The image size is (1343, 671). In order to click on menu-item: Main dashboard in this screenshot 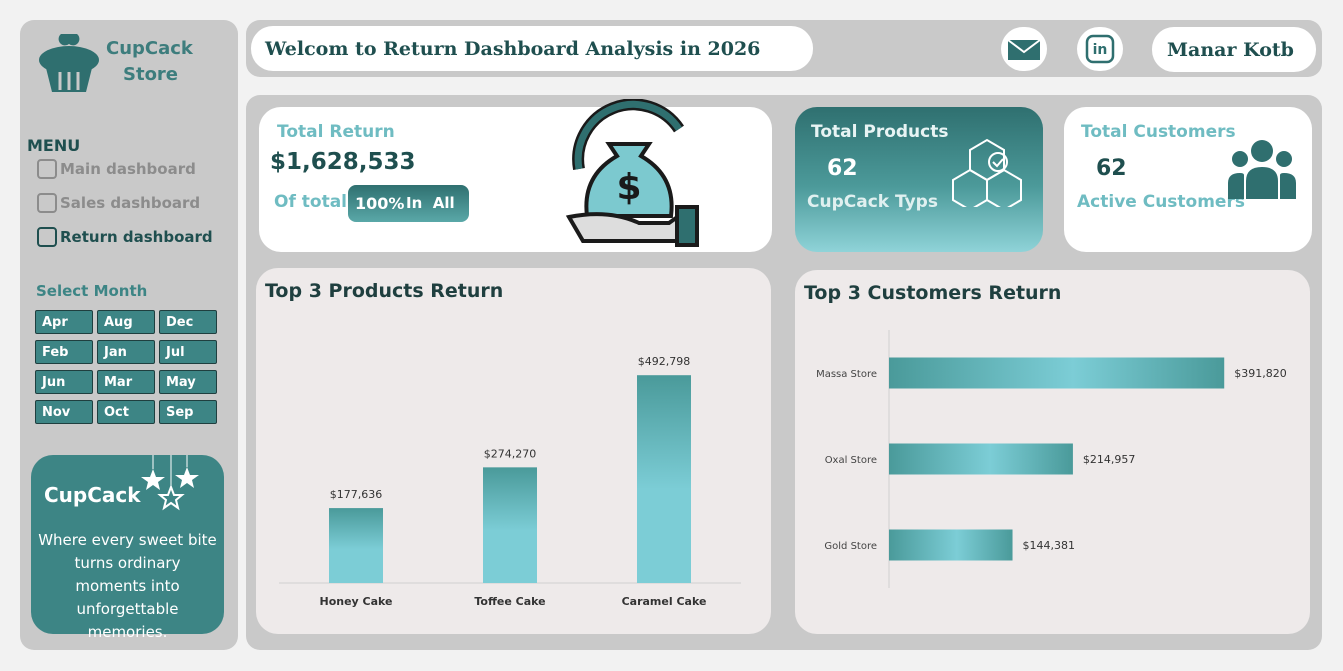, I will do `click(116, 169)`.